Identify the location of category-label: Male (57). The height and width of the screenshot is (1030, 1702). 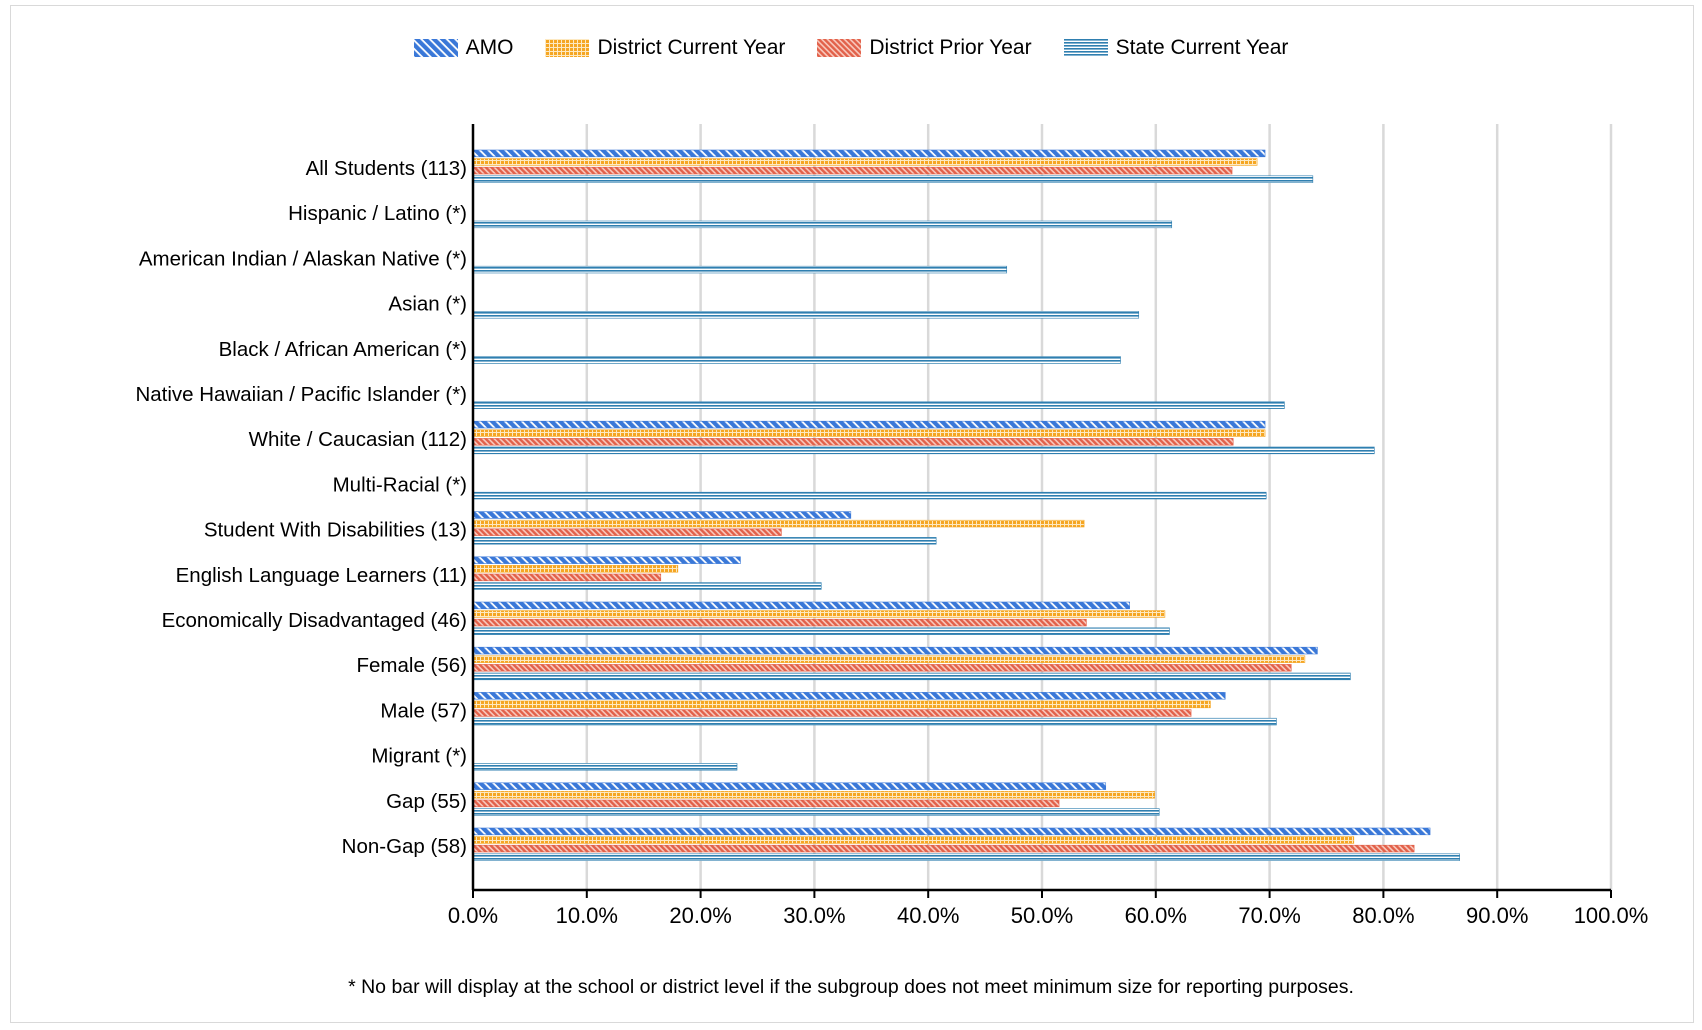
(423, 710).